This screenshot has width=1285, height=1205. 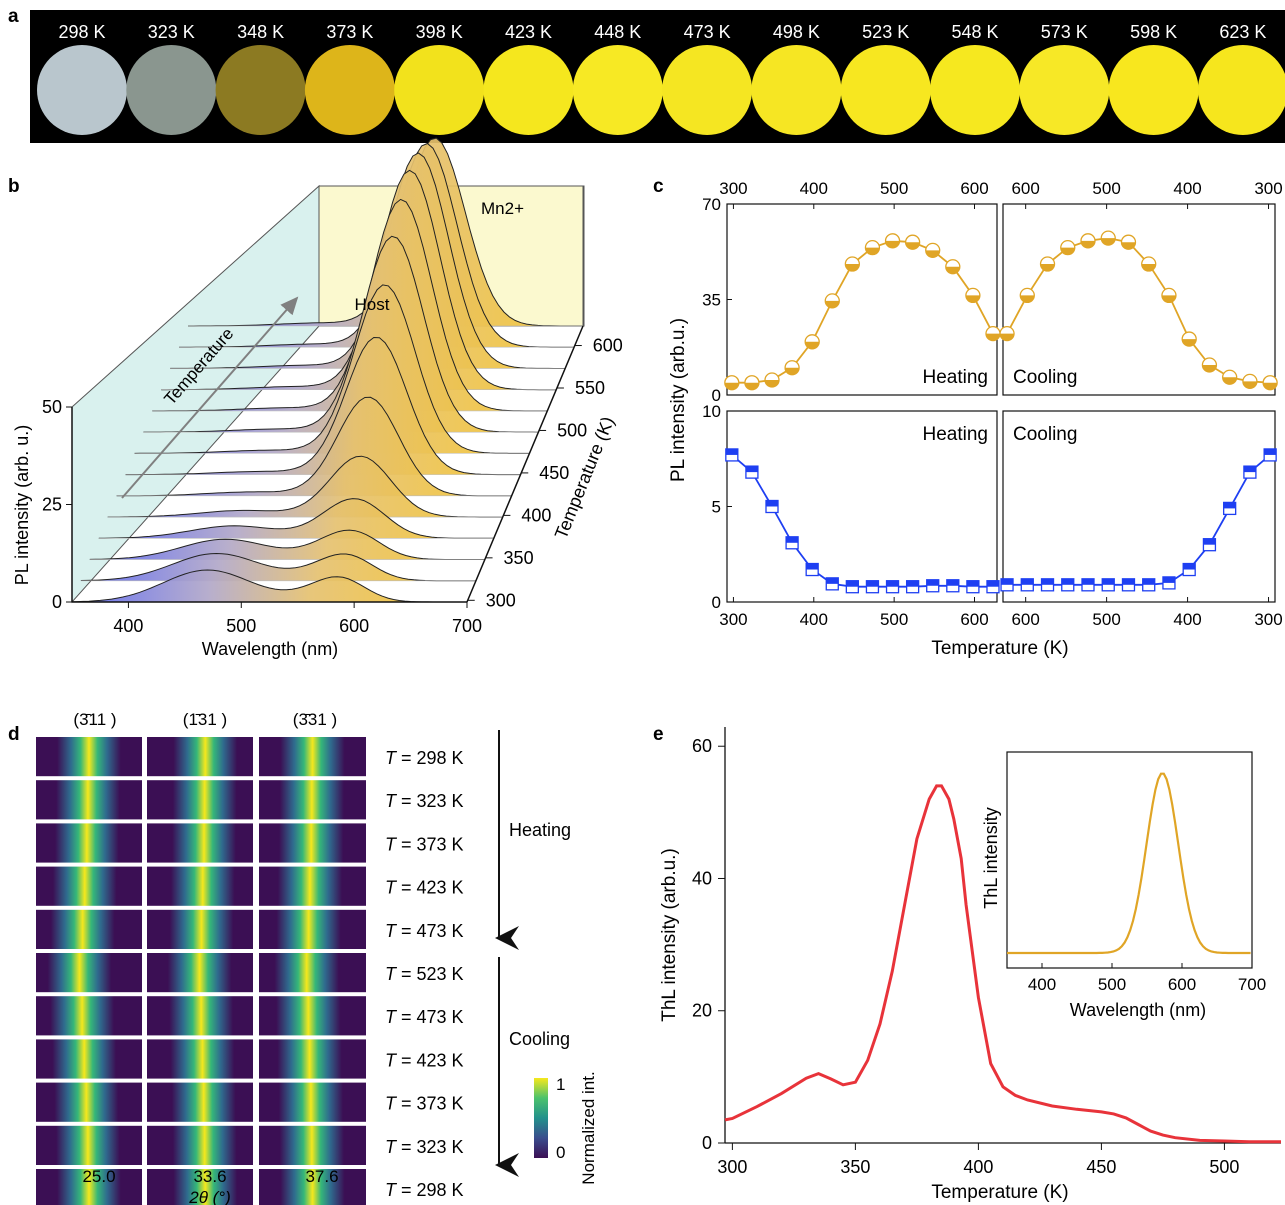 What do you see at coordinates (528, 32) in the screenshot?
I see `temperature-label: 423 K` at bounding box center [528, 32].